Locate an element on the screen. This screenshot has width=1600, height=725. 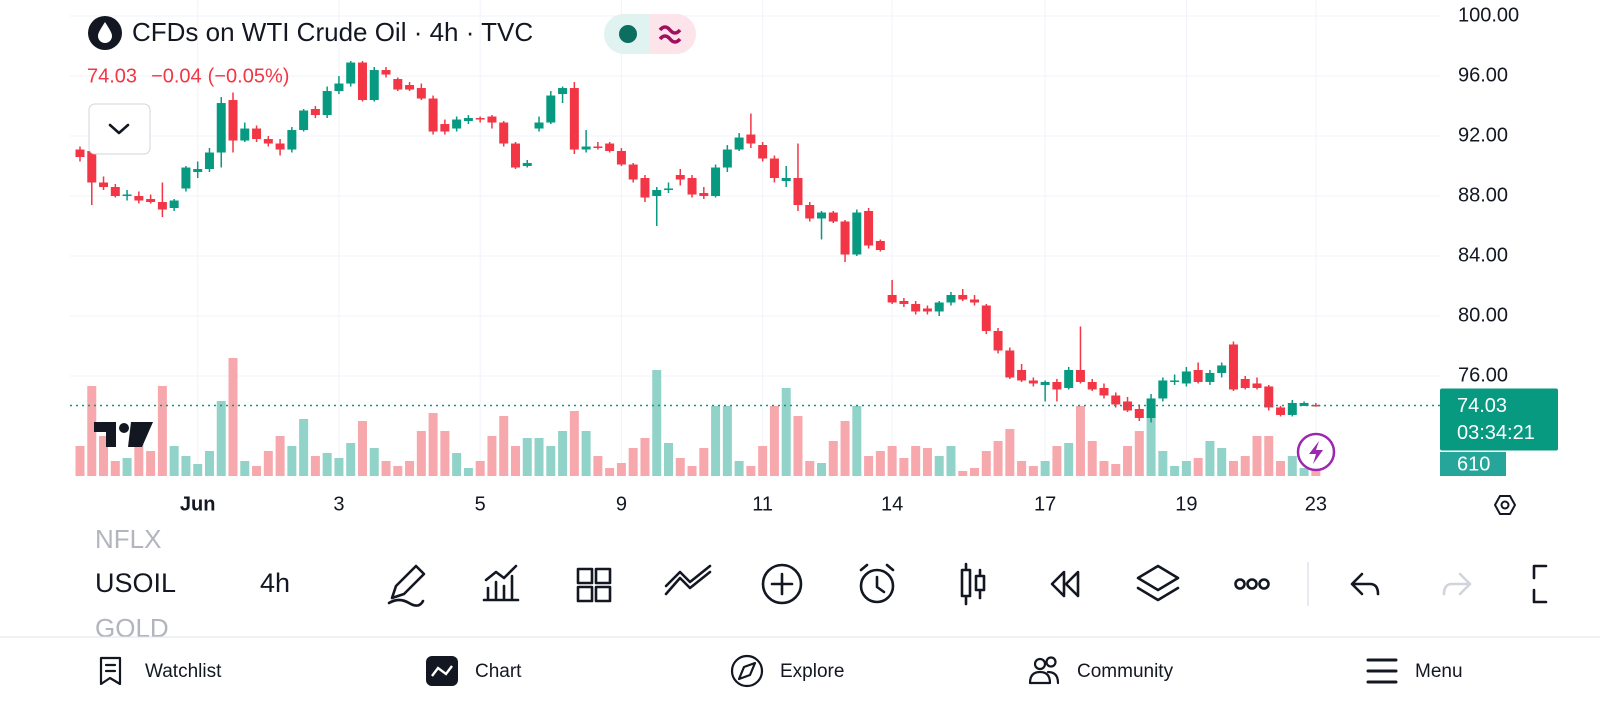
redo-icon is located at coordinates (1457, 584).